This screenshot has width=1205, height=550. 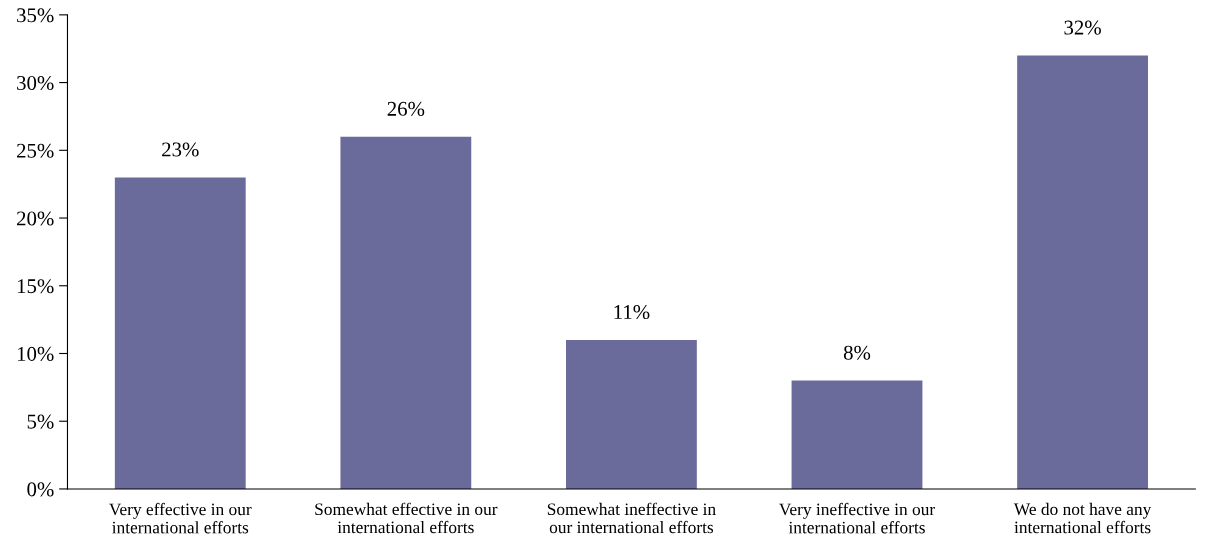 I want to click on data-label: 8%, so click(x=857, y=352).